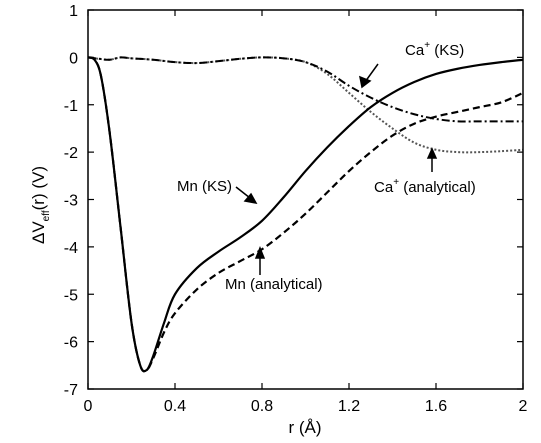 This screenshot has height=443, width=541. I want to click on y-tick-label: -2, so click(71, 153).